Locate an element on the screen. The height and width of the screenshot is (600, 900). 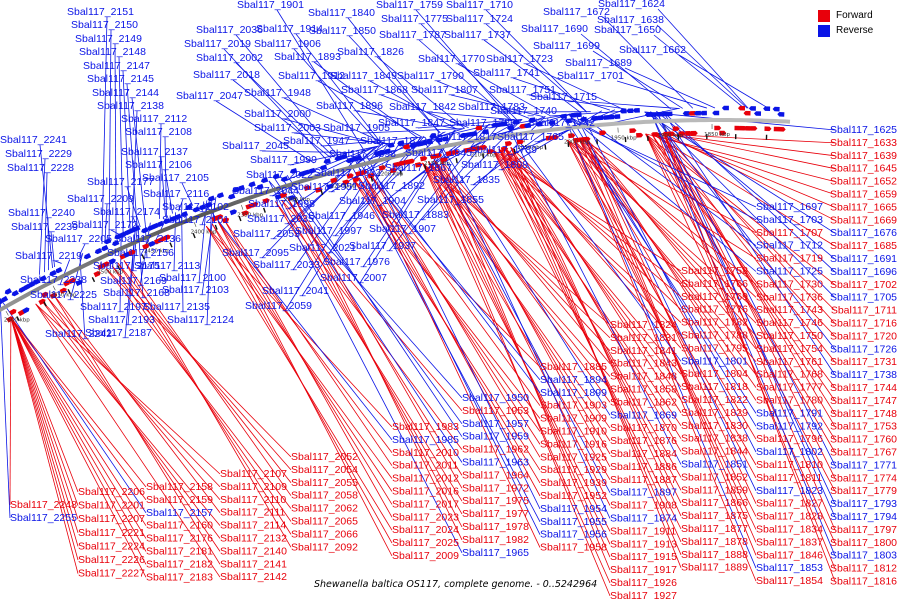
gene-label: Sbal117_2255 is located at coordinates (43, 518).